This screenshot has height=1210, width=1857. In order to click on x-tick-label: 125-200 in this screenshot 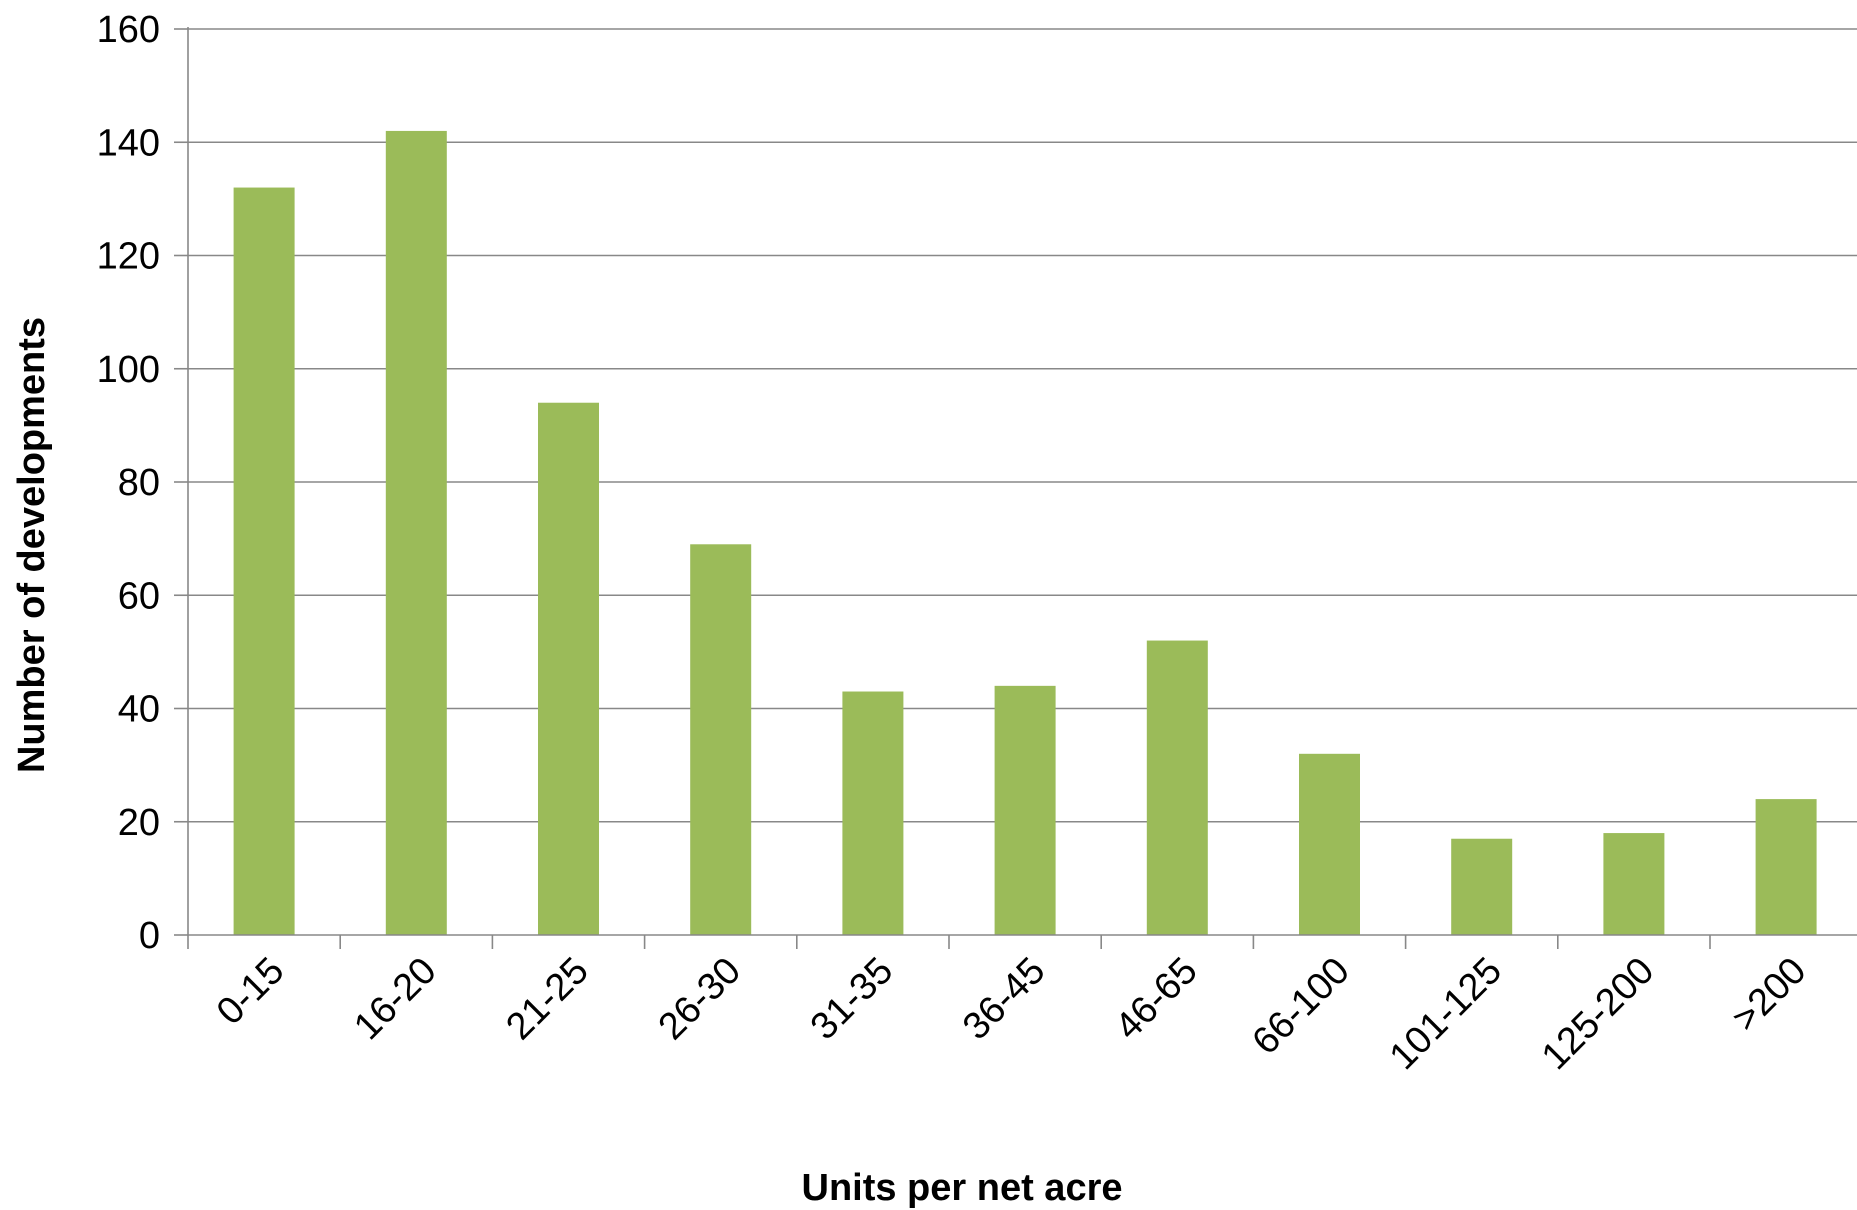, I will do `click(1598, 1014)`.